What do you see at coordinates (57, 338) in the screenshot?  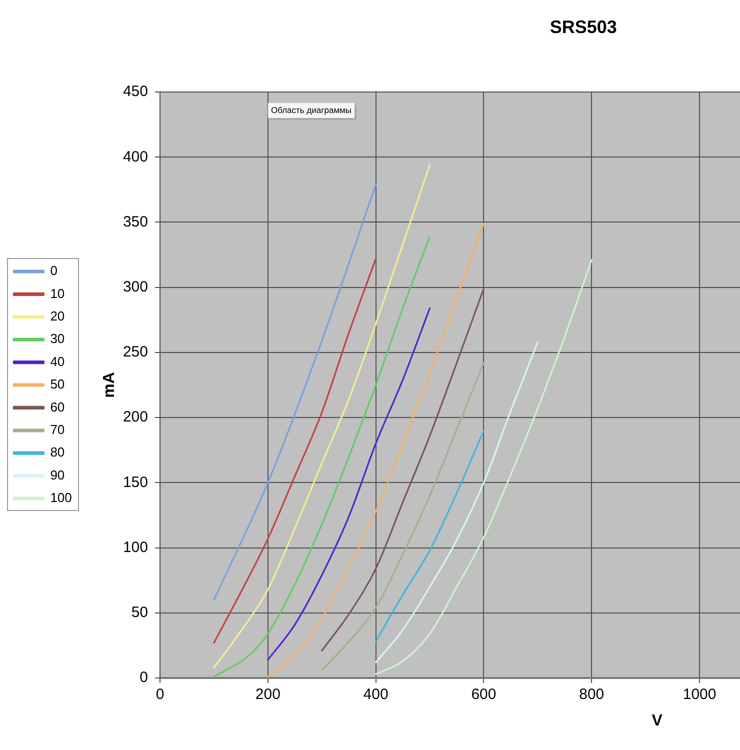 I see `legend-label: 30` at bounding box center [57, 338].